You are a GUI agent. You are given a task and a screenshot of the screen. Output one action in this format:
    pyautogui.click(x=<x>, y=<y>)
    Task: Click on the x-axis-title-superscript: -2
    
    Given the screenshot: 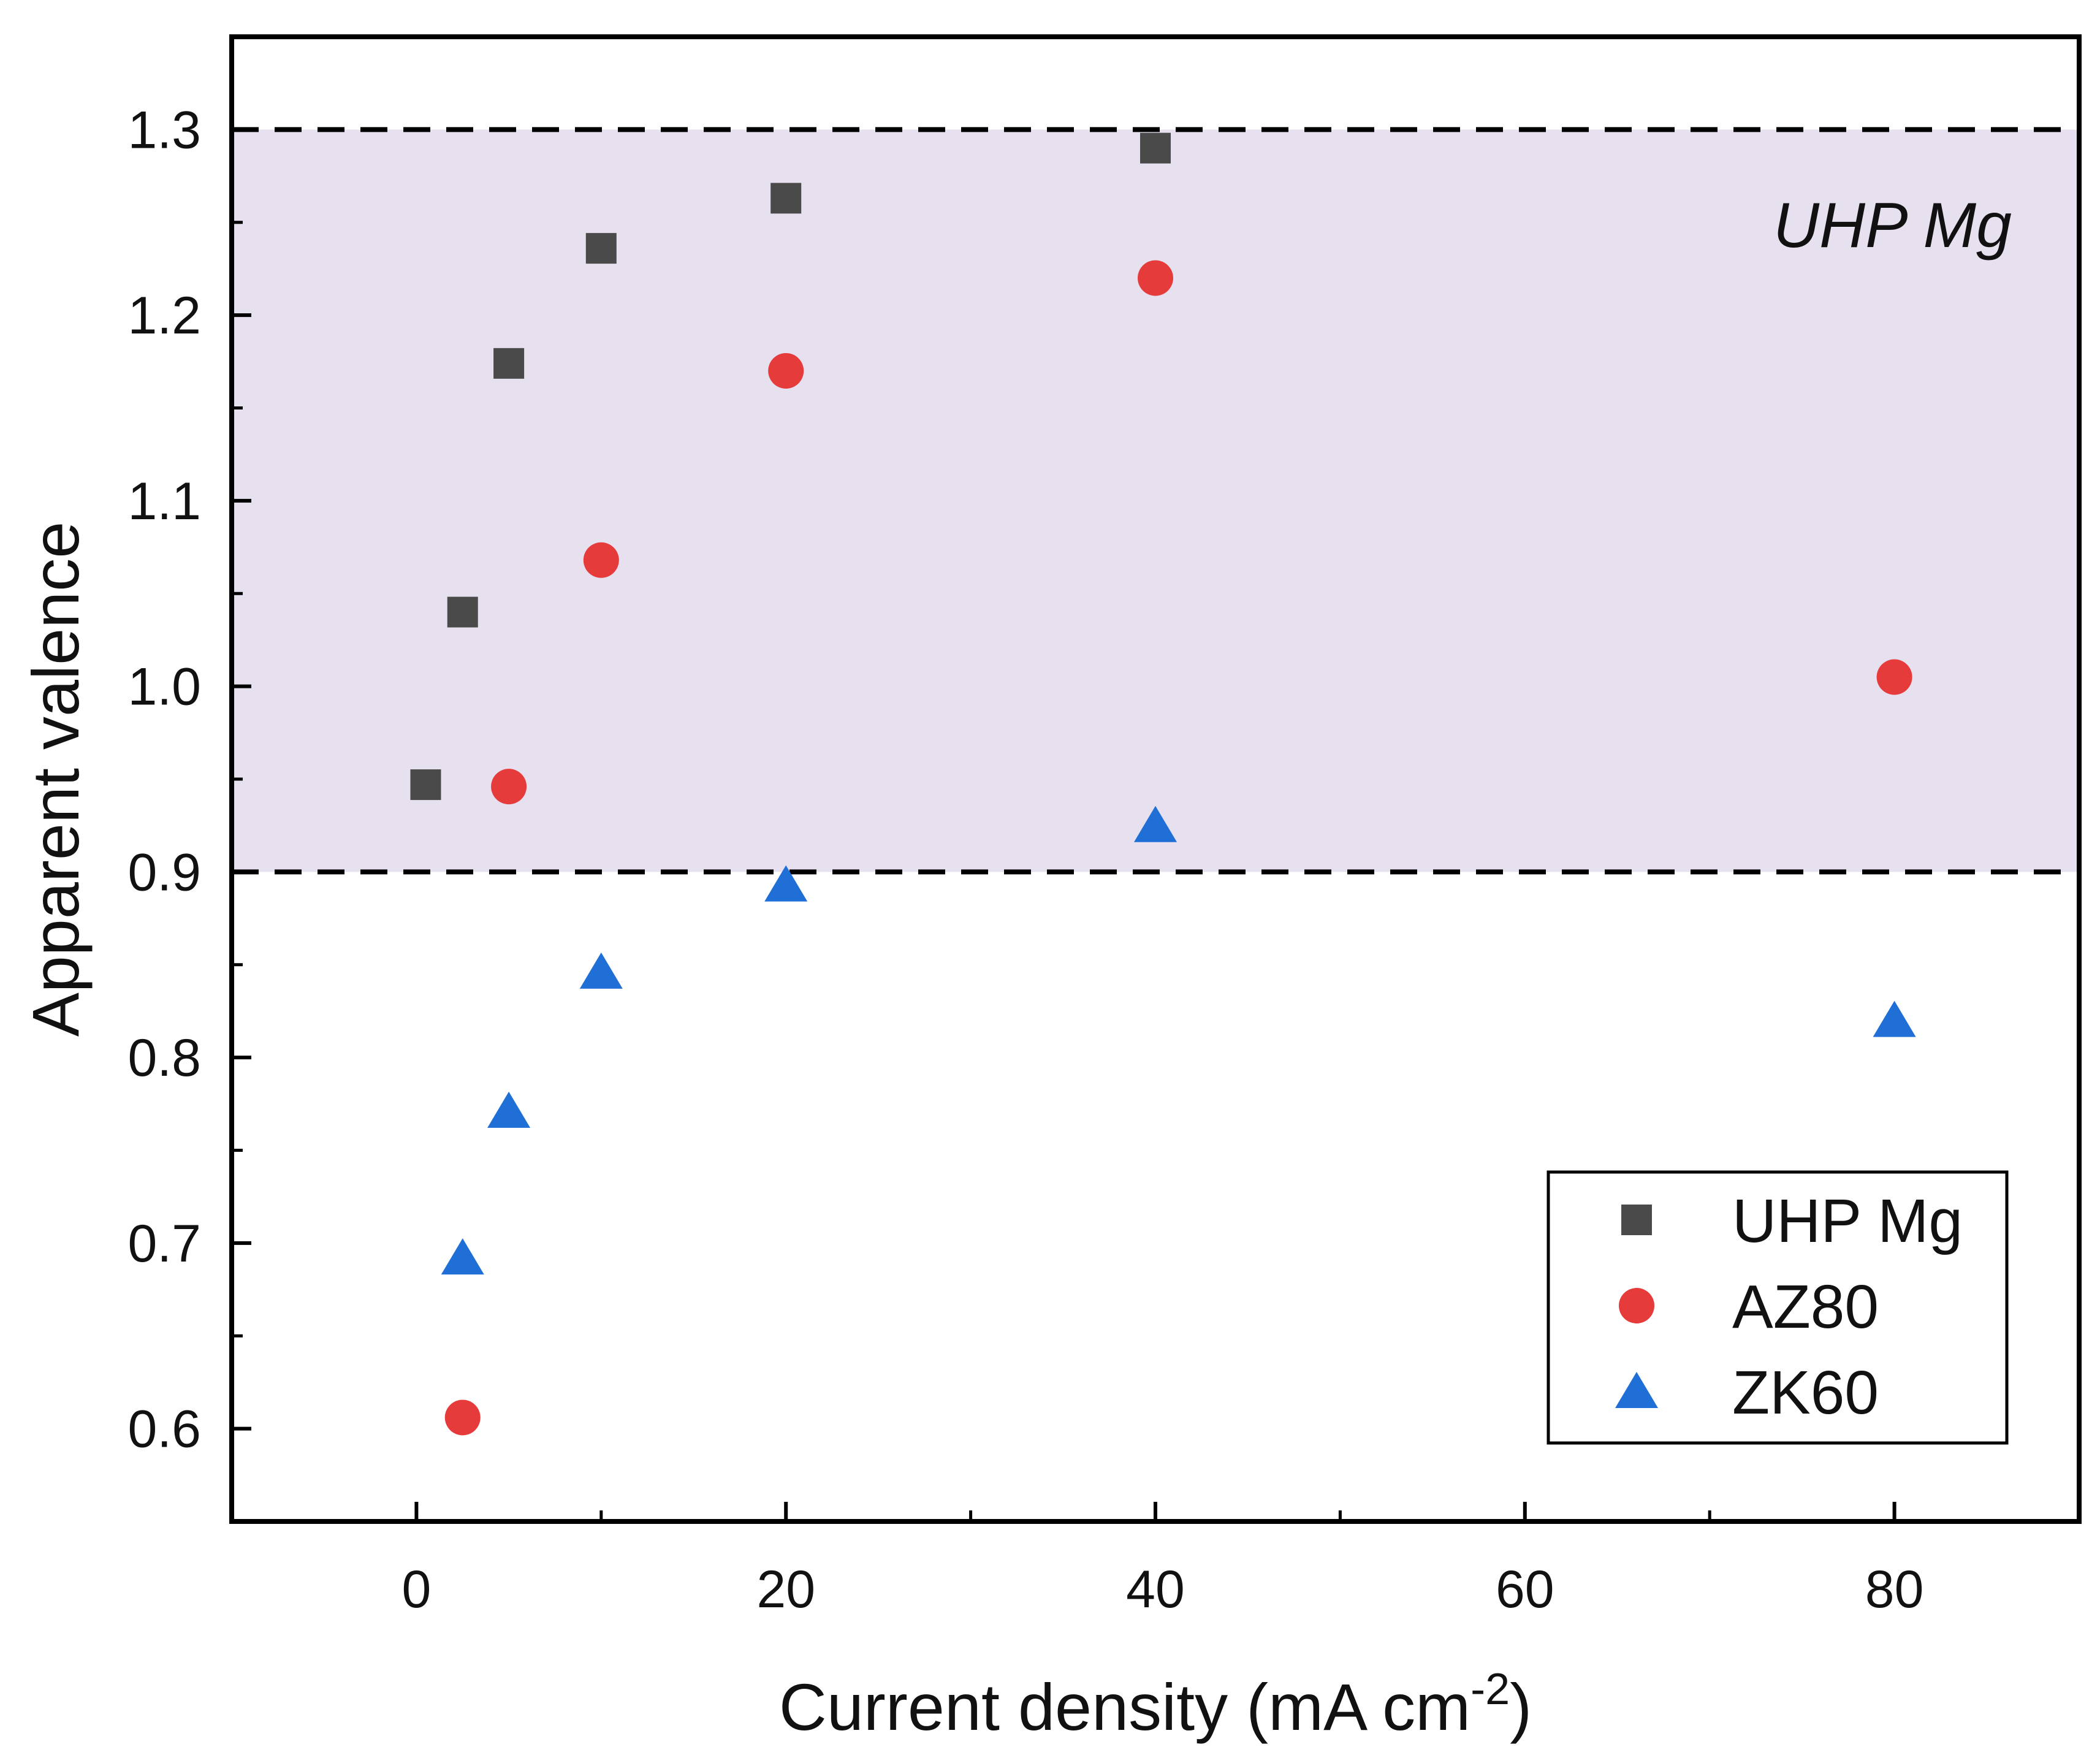 What is the action you would take?
    pyautogui.click(x=1490, y=1689)
    